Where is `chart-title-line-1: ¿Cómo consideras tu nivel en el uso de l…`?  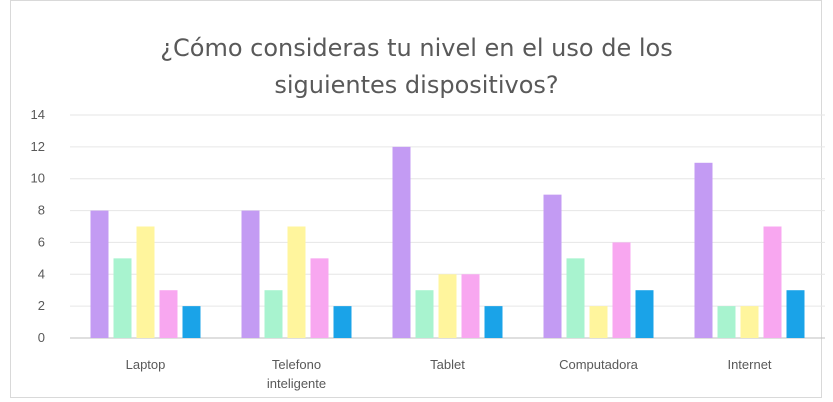
chart-title-line-1: ¿Cómo consideras tu nivel en el uso de l… is located at coordinates (416, 48).